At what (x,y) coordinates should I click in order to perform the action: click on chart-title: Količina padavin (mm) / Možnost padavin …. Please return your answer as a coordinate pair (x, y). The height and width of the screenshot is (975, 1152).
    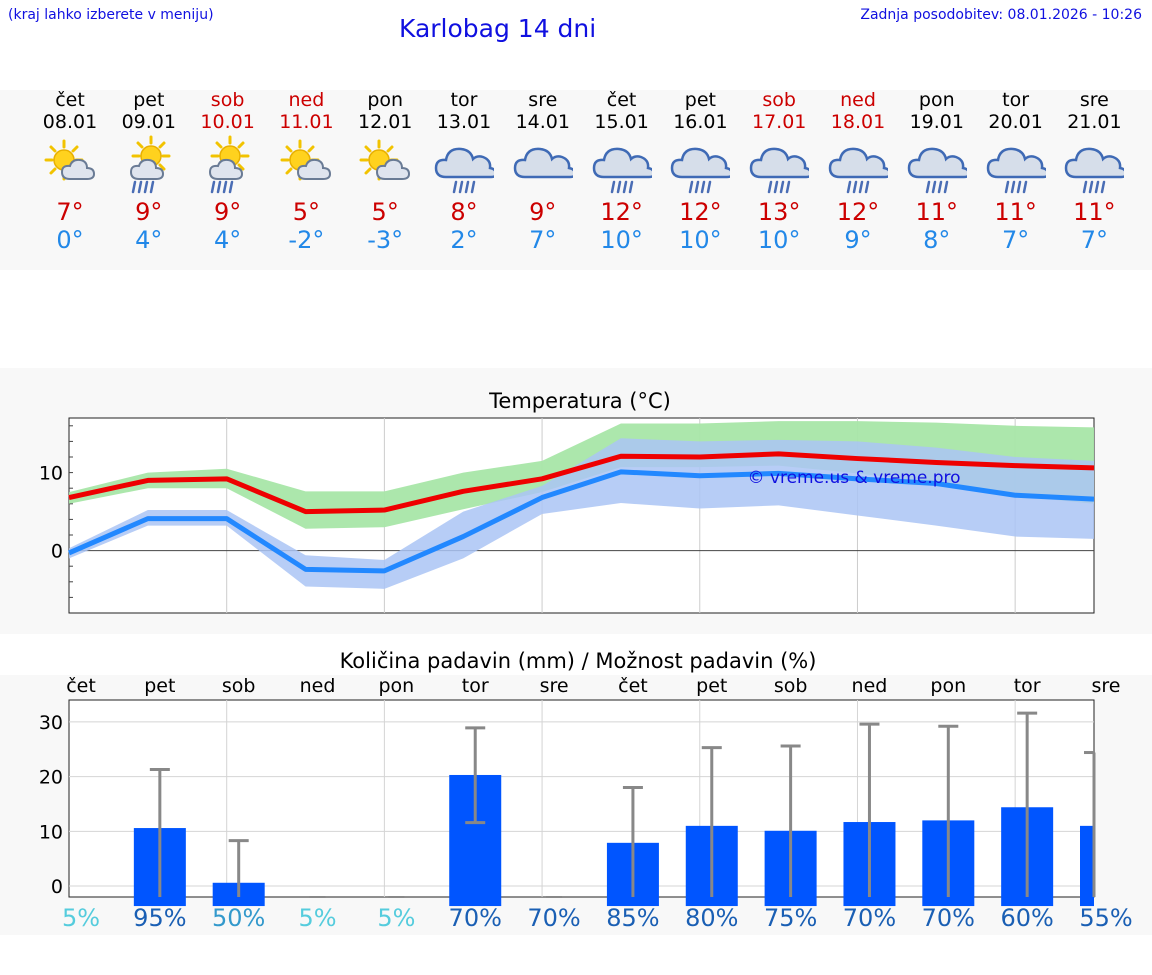
    Looking at the image, I should click on (578, 661).